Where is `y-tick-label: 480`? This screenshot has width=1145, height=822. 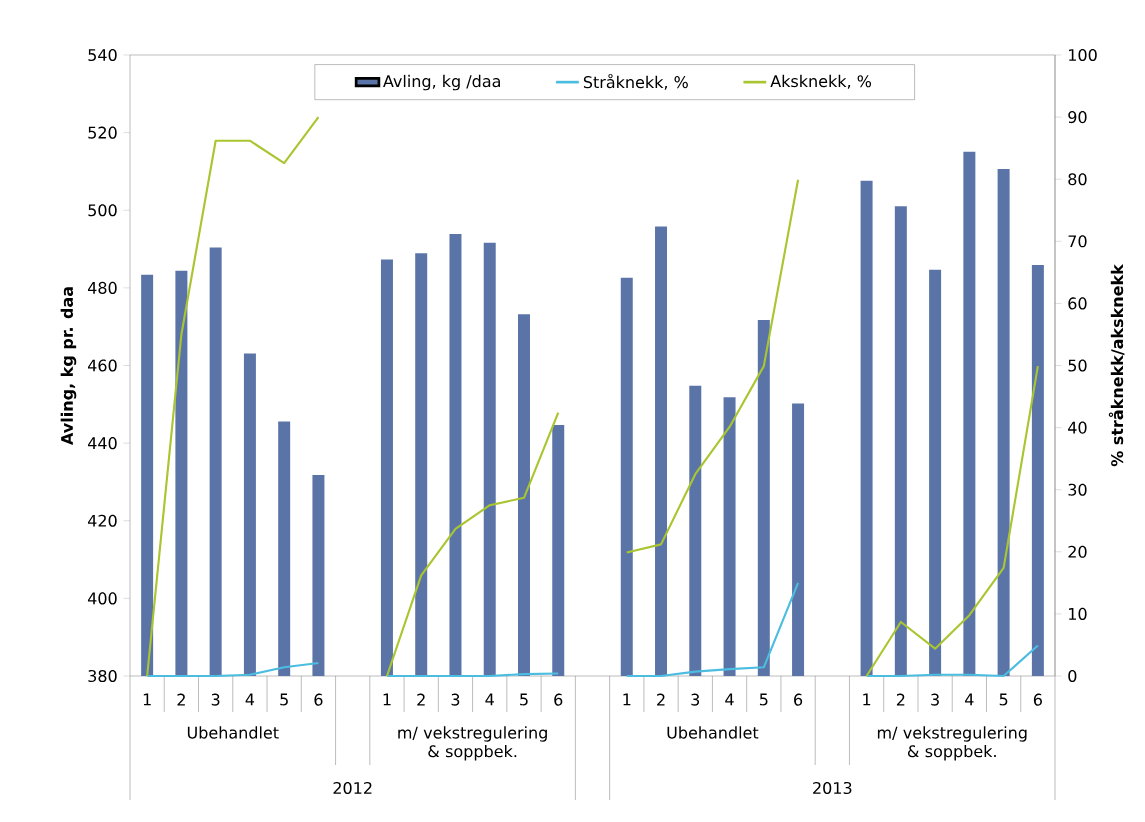
y-tick-label: 480 is located at coordinates (102, 287).